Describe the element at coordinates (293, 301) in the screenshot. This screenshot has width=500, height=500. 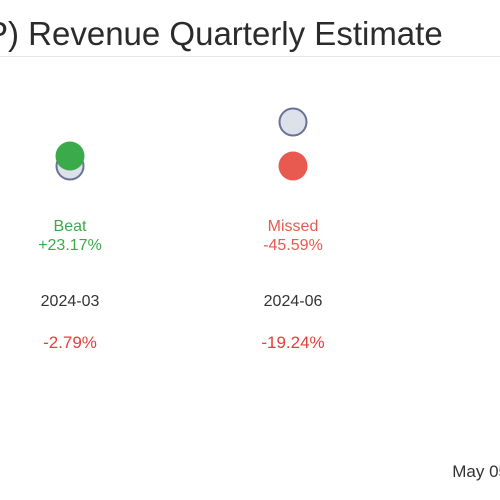
I see `period-label-1: 2024-06` at that location.